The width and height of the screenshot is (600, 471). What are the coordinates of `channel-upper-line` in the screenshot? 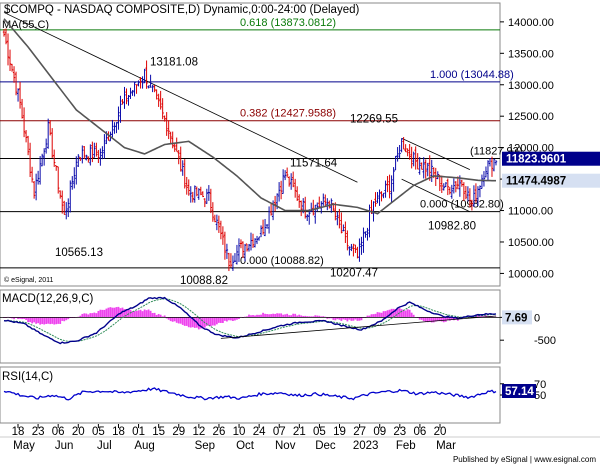 It's located at (436, 154).